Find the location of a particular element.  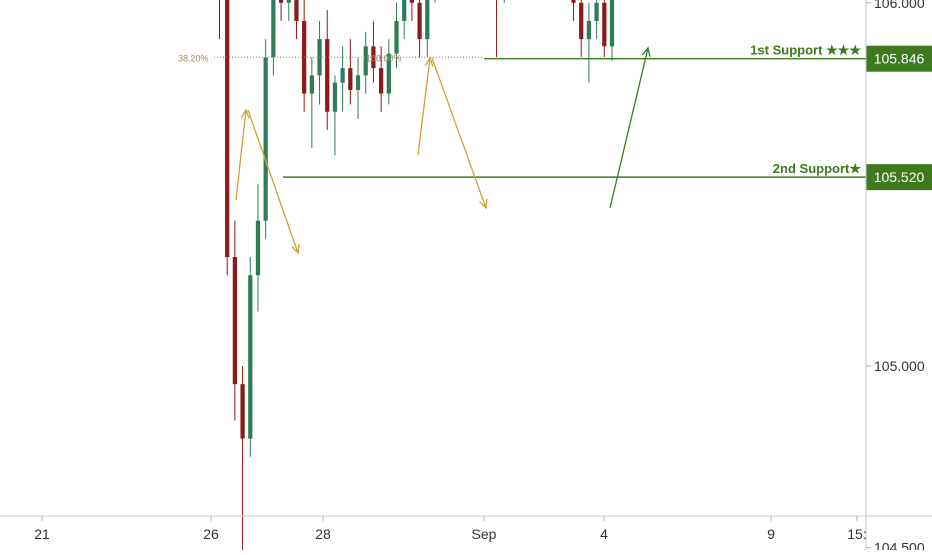

support2-price-label: 105.520 is located at coordinates (899, 177).